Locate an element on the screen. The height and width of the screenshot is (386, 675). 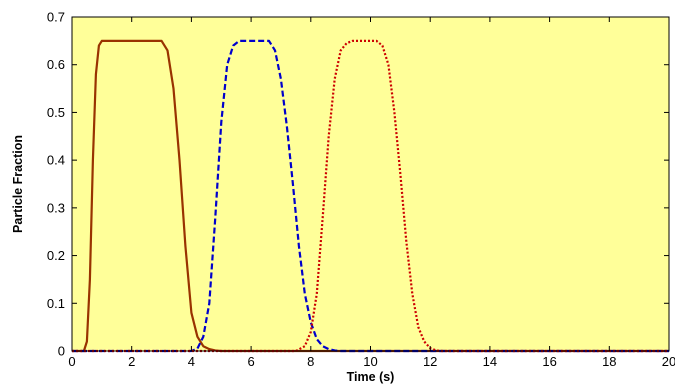
x-tick-label: 4 is located at coordinates (191, 361).